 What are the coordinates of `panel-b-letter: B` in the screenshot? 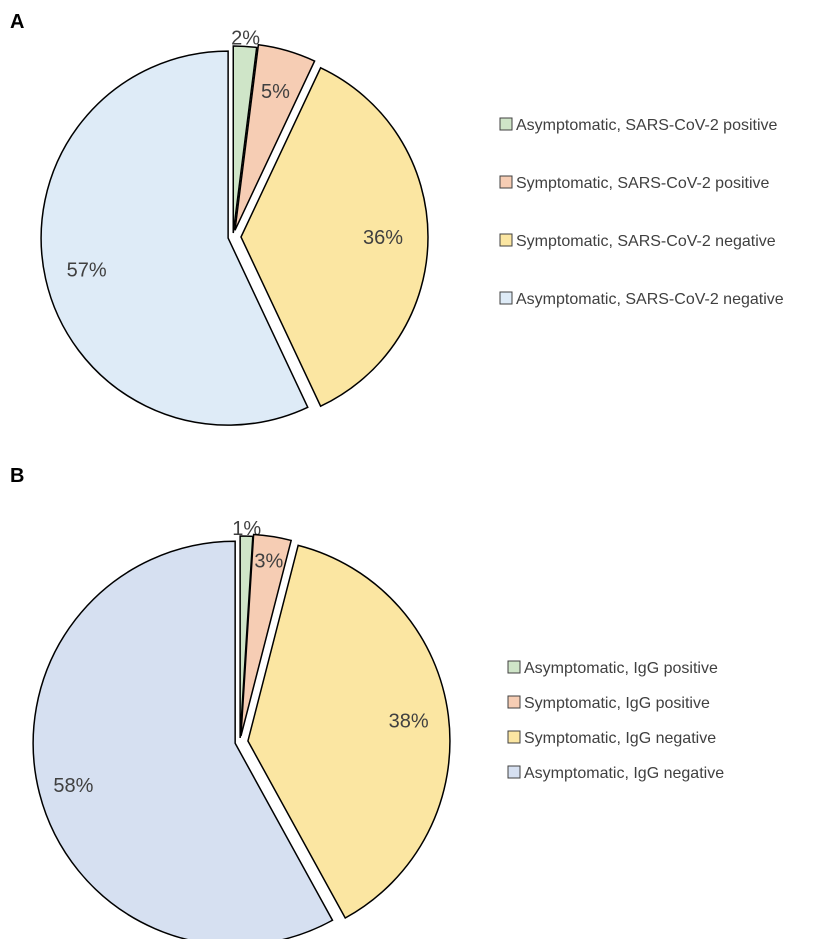 It's located at (17, 476).